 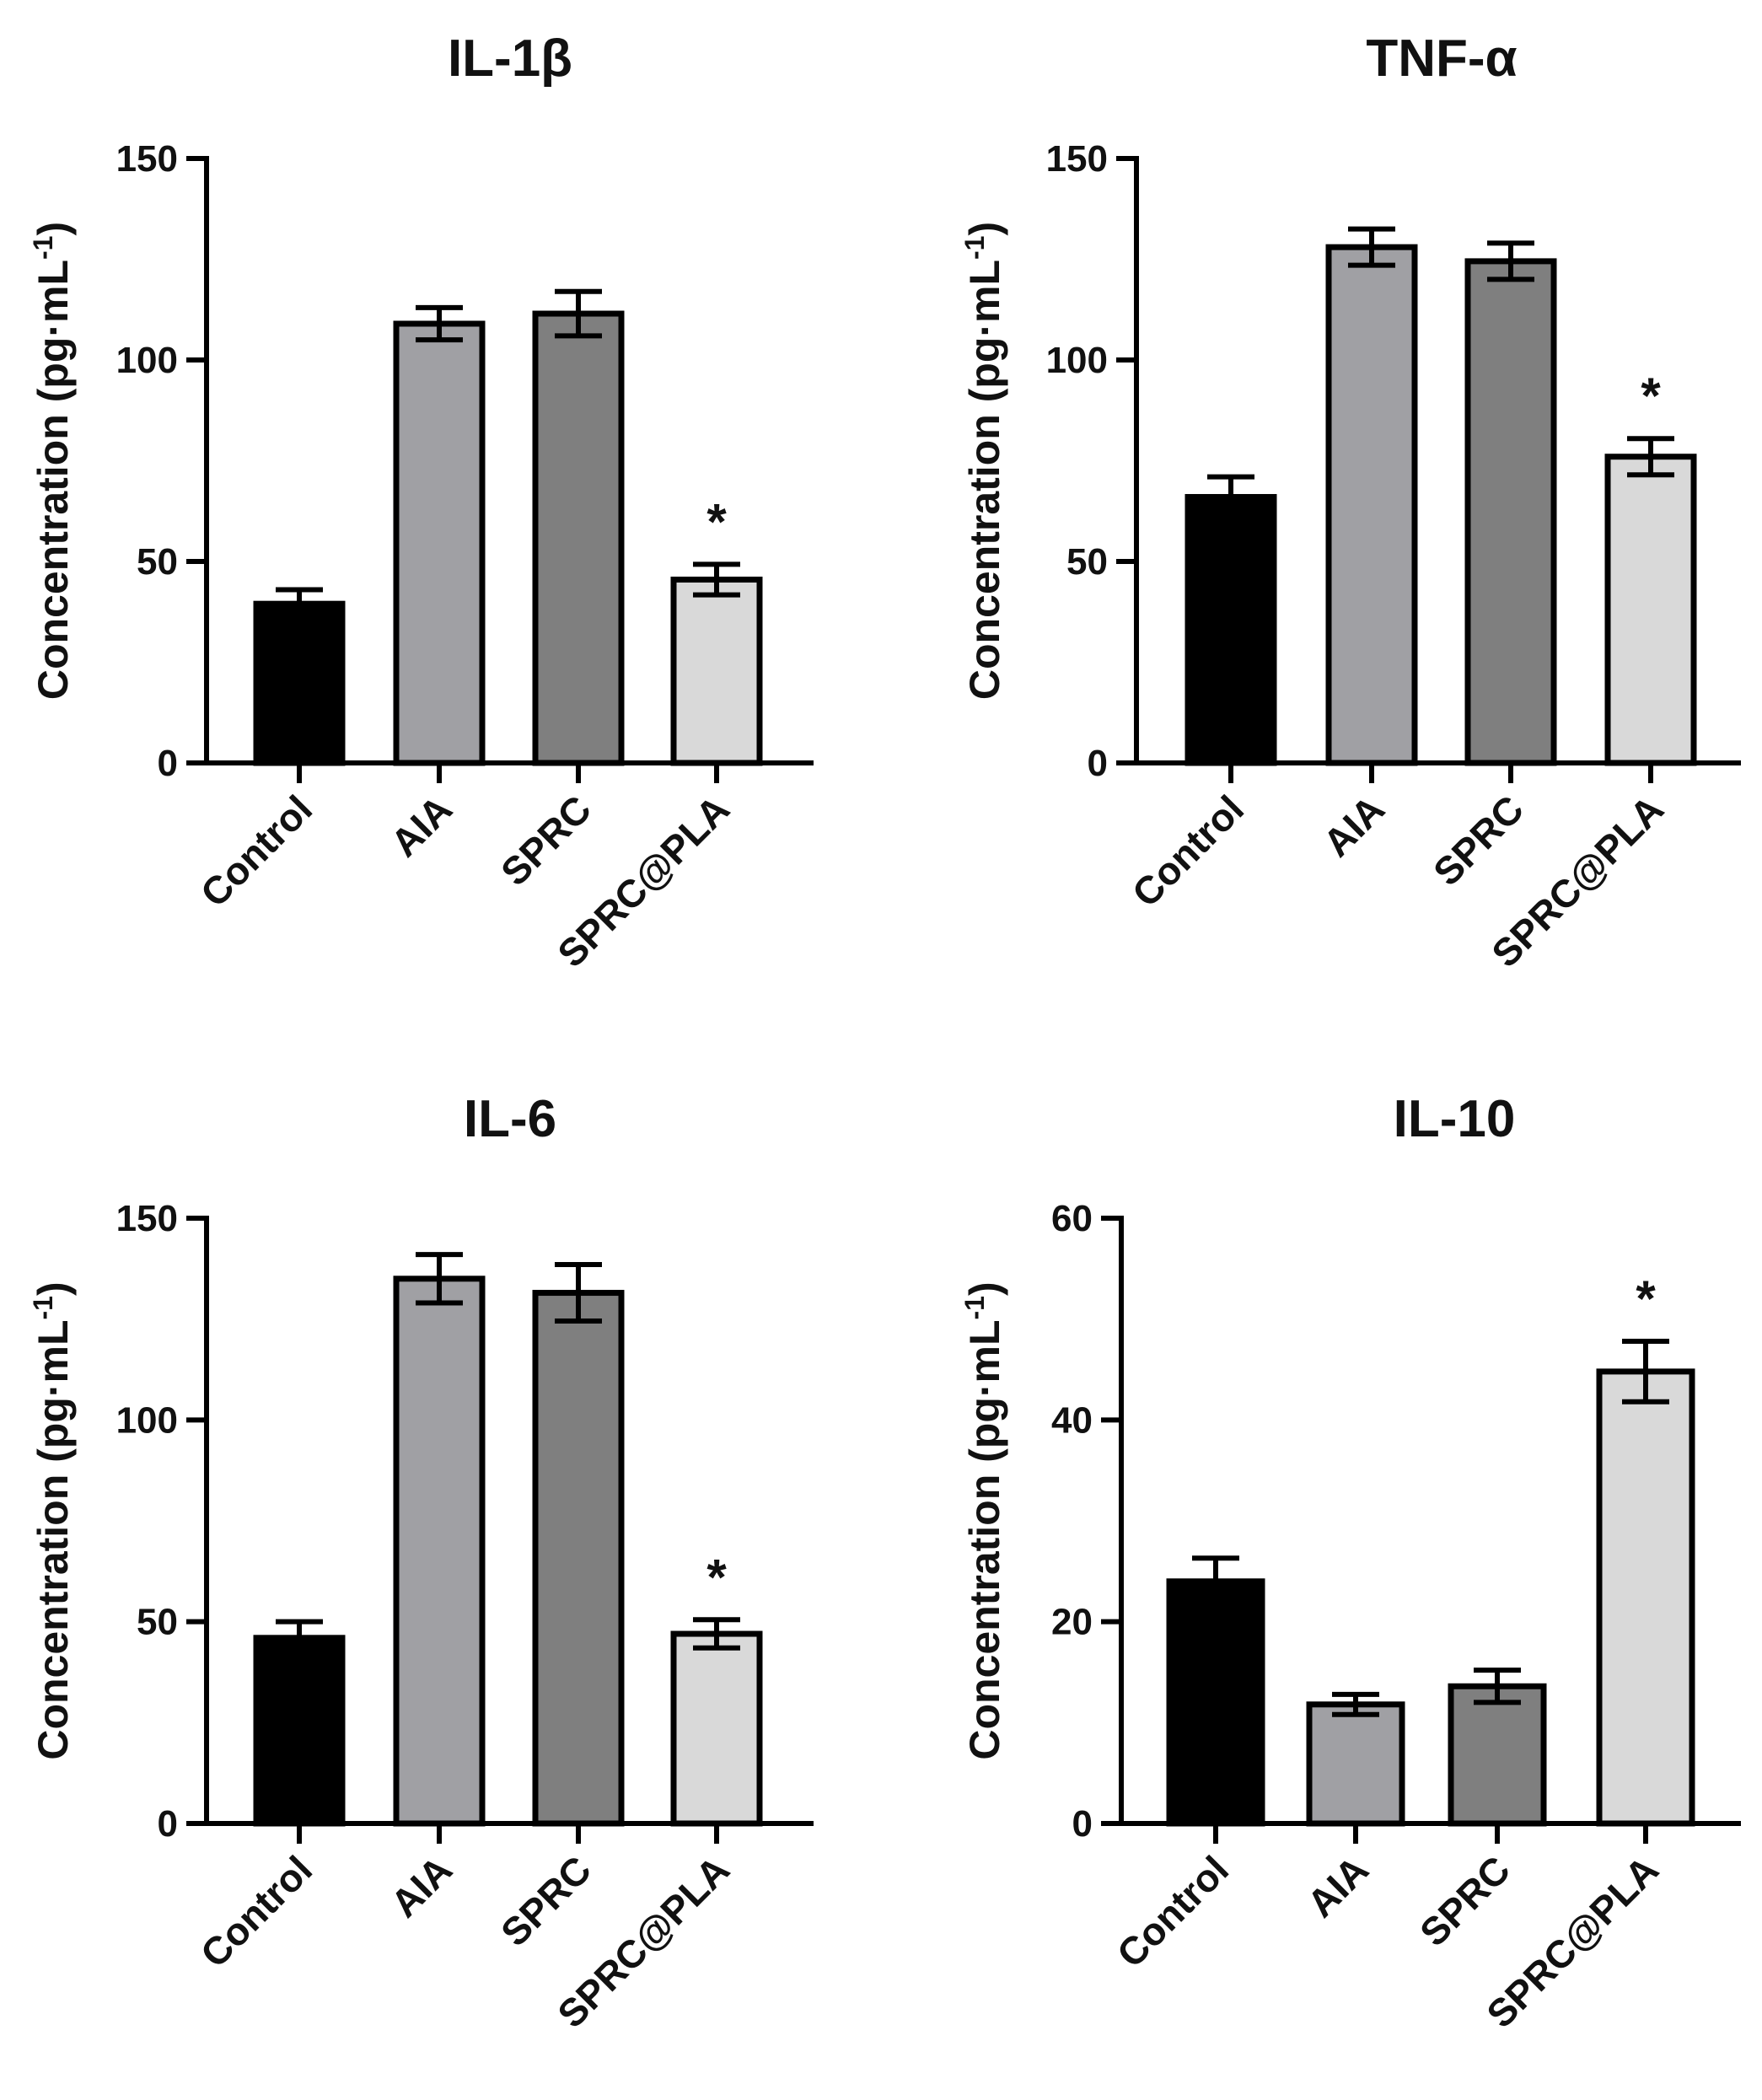 I want to click on panel-title: IL-1β, so click(x=510, y=59).